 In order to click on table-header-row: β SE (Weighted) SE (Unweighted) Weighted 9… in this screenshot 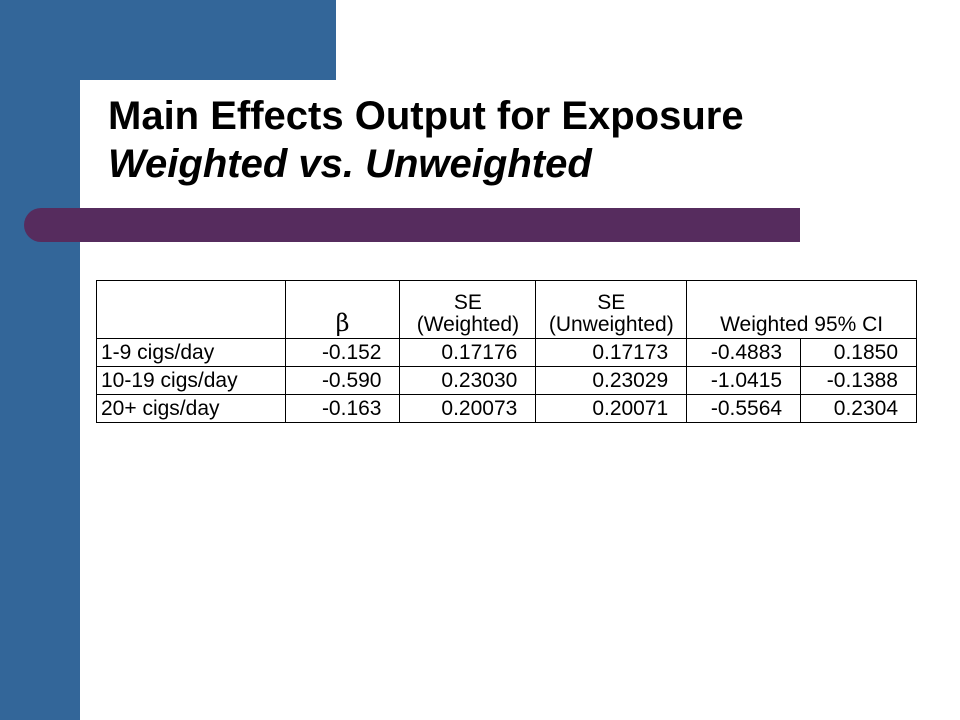, I will do `click(506, 309)`.